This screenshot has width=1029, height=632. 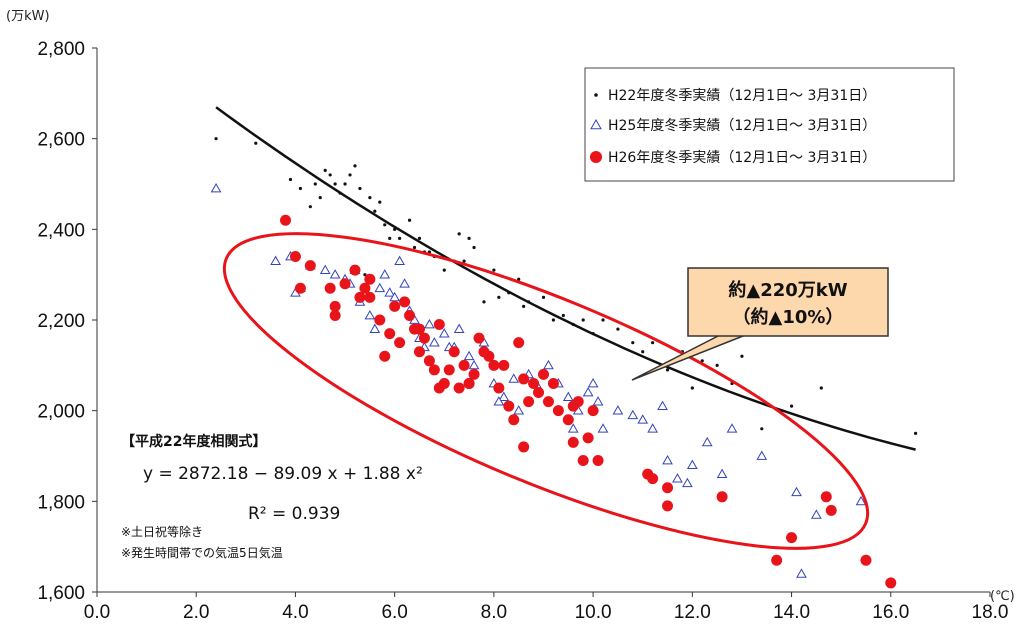 What do you see at coordinates (788, 317) in the screenshot?
I see `callout-line2: （約▲10%）` at bounding box center [788, 317].